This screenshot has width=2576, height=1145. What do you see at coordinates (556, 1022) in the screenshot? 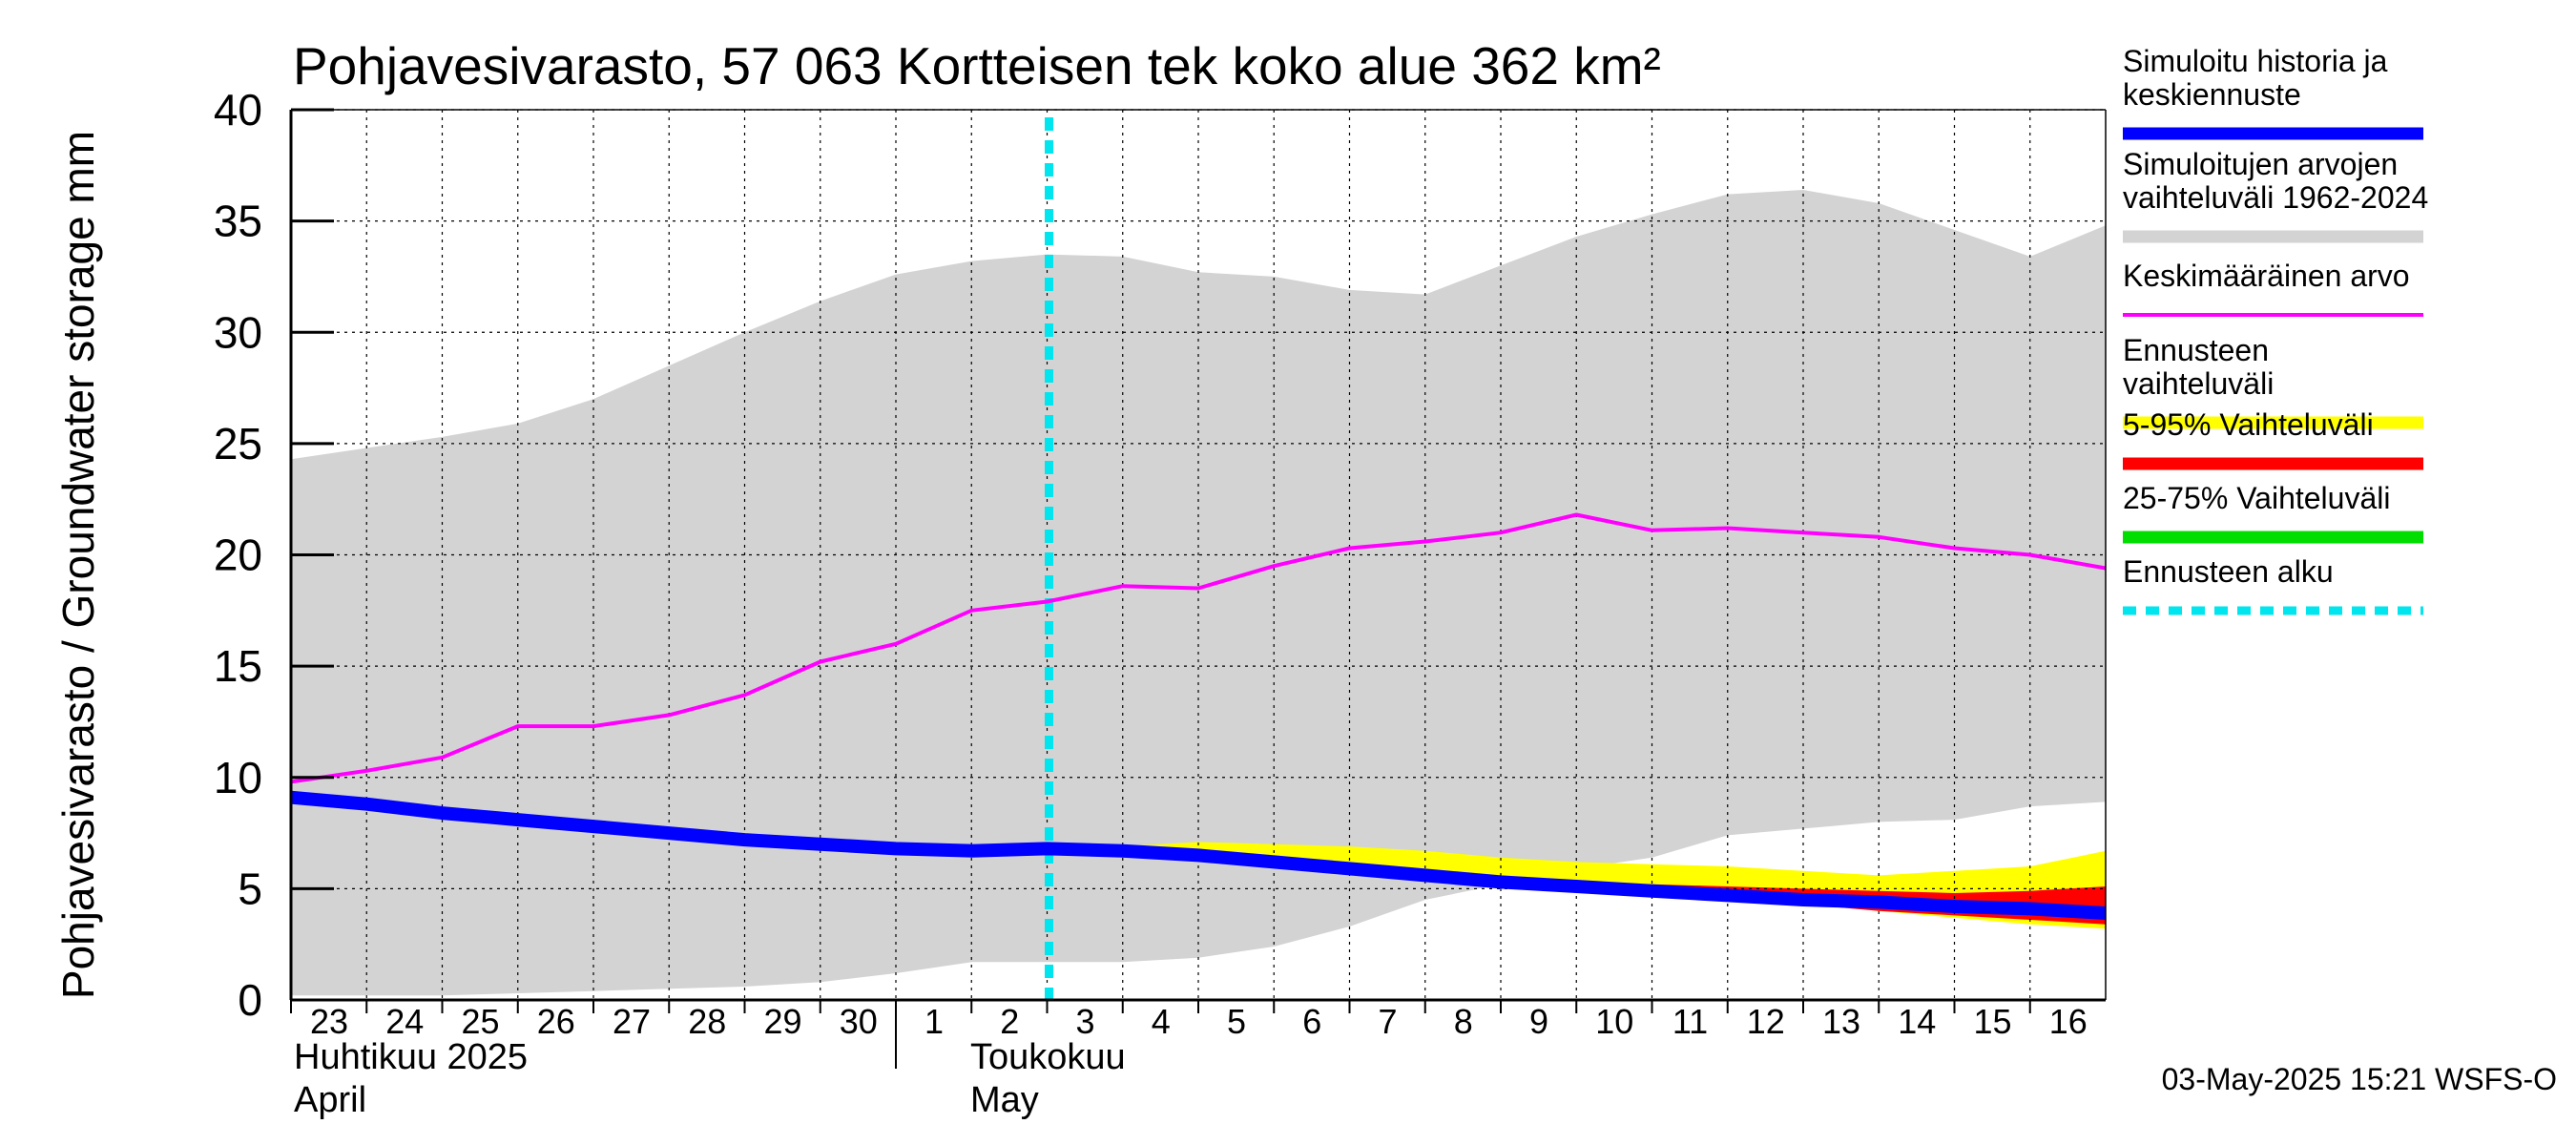
I see `x-tick-label: 26` at bounding box center [556, 1022].